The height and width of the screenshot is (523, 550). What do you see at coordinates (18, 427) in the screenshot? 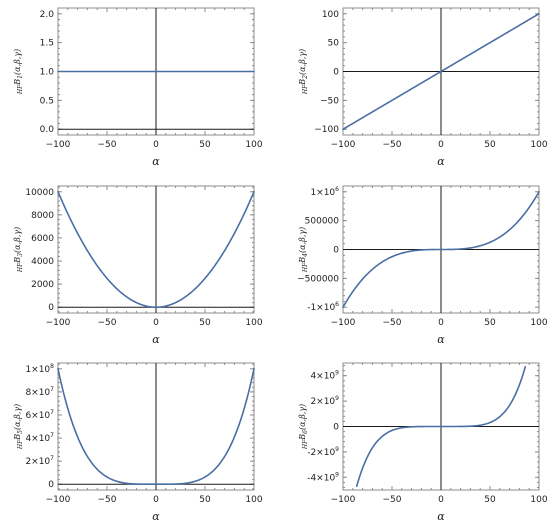
I see `y-axis-label: HFB5(α,β,γ)` at bounding box center [18, 427].